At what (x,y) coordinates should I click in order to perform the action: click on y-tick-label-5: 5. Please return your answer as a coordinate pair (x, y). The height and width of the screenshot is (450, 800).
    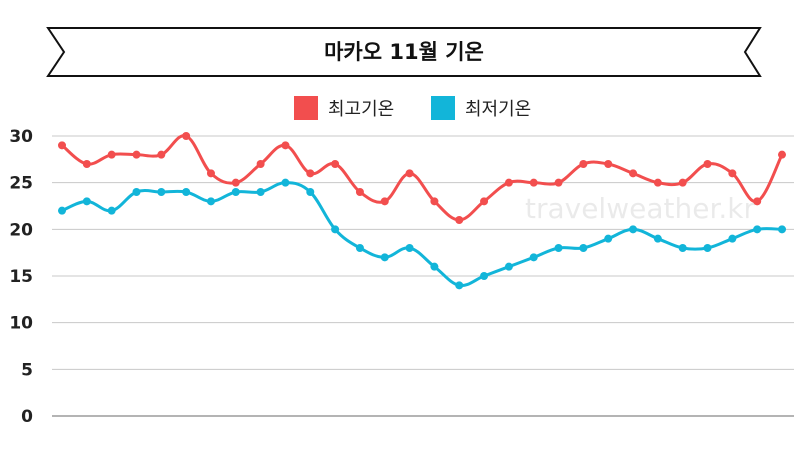
    Looking at the image, I should click on (27, 370).